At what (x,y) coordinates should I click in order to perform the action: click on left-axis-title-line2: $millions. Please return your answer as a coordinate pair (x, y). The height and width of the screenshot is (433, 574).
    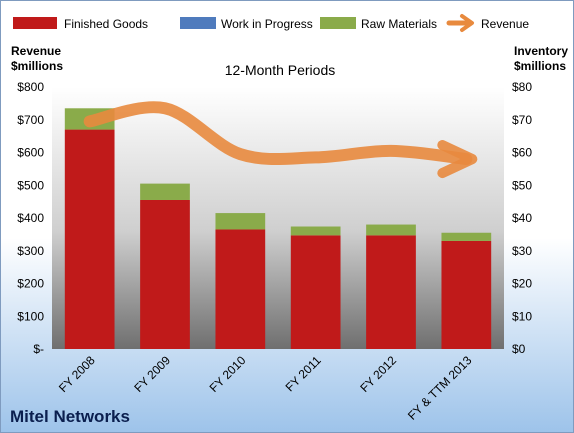
    Looking at the image, I should click on (37, 66).